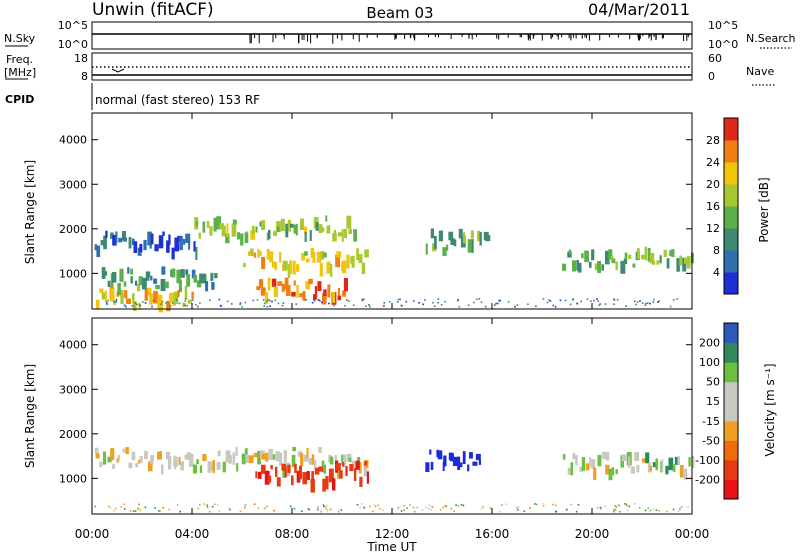 This screenshot has height=554, width=800. What do you see at coordinates (73, 184) in the screenshot?
I see `y-tick-label: 3000` at bounding box center [73, 184].